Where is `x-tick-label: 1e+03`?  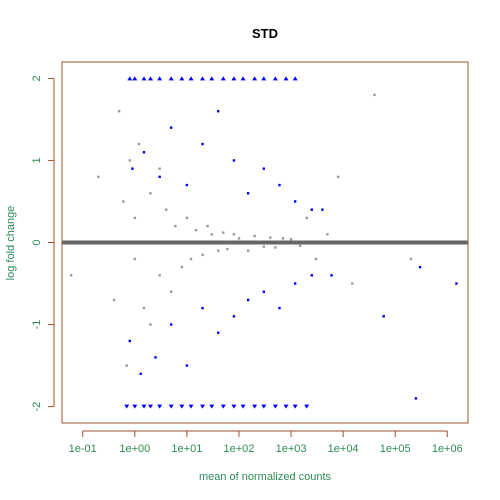
x-tick-label: 1e+03 is located at coordinates (291, 449).